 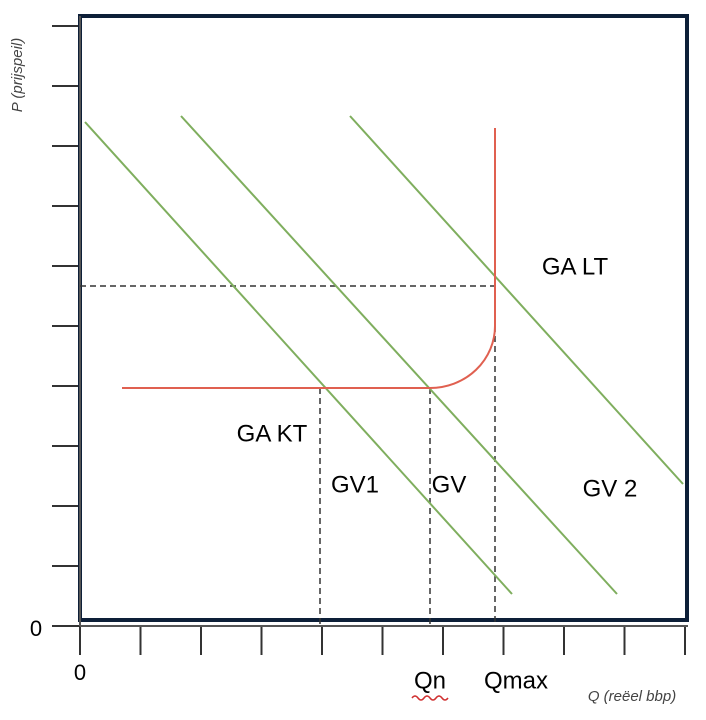 I want to click on y-axis-title: P (prijspeil), so click(x=17, y=75).